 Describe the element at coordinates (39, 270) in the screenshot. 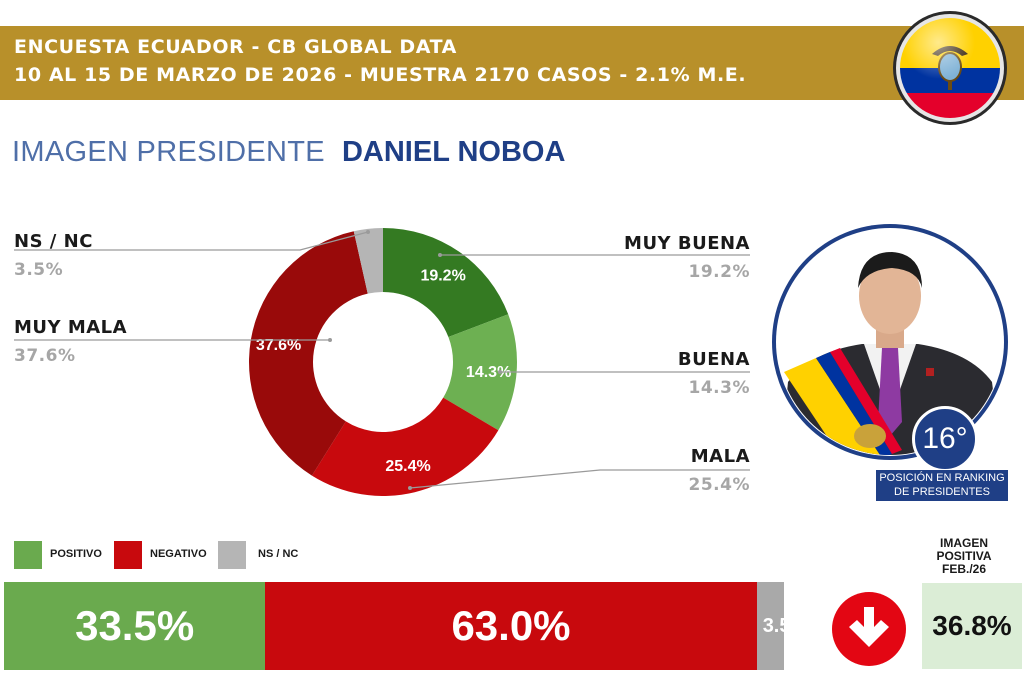

I see `value-ns-nc: 3.5%` at that location.